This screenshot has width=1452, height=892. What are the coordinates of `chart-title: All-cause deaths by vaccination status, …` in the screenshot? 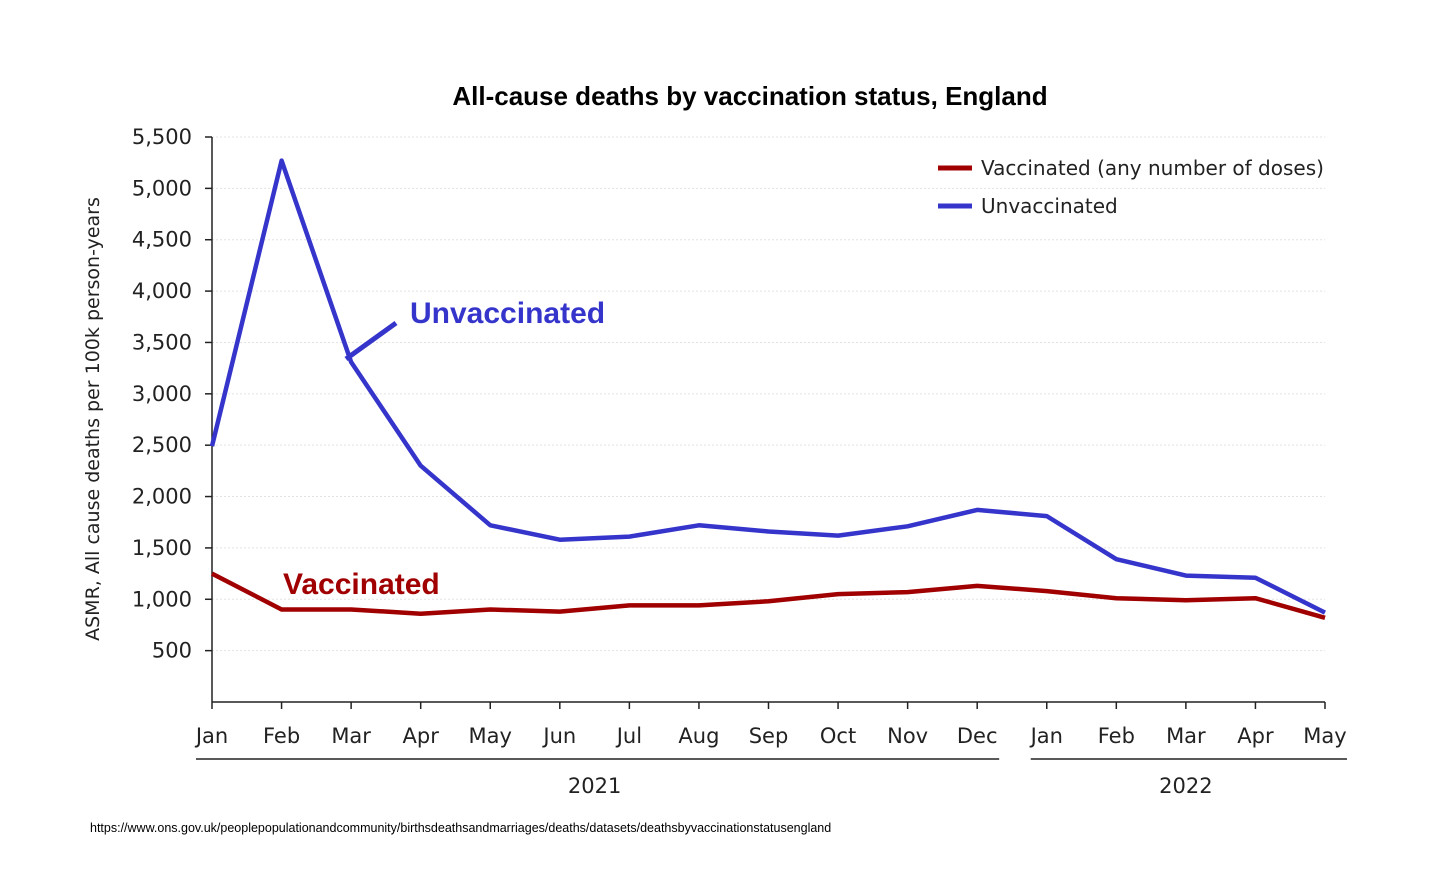 It's located at (749, 96).